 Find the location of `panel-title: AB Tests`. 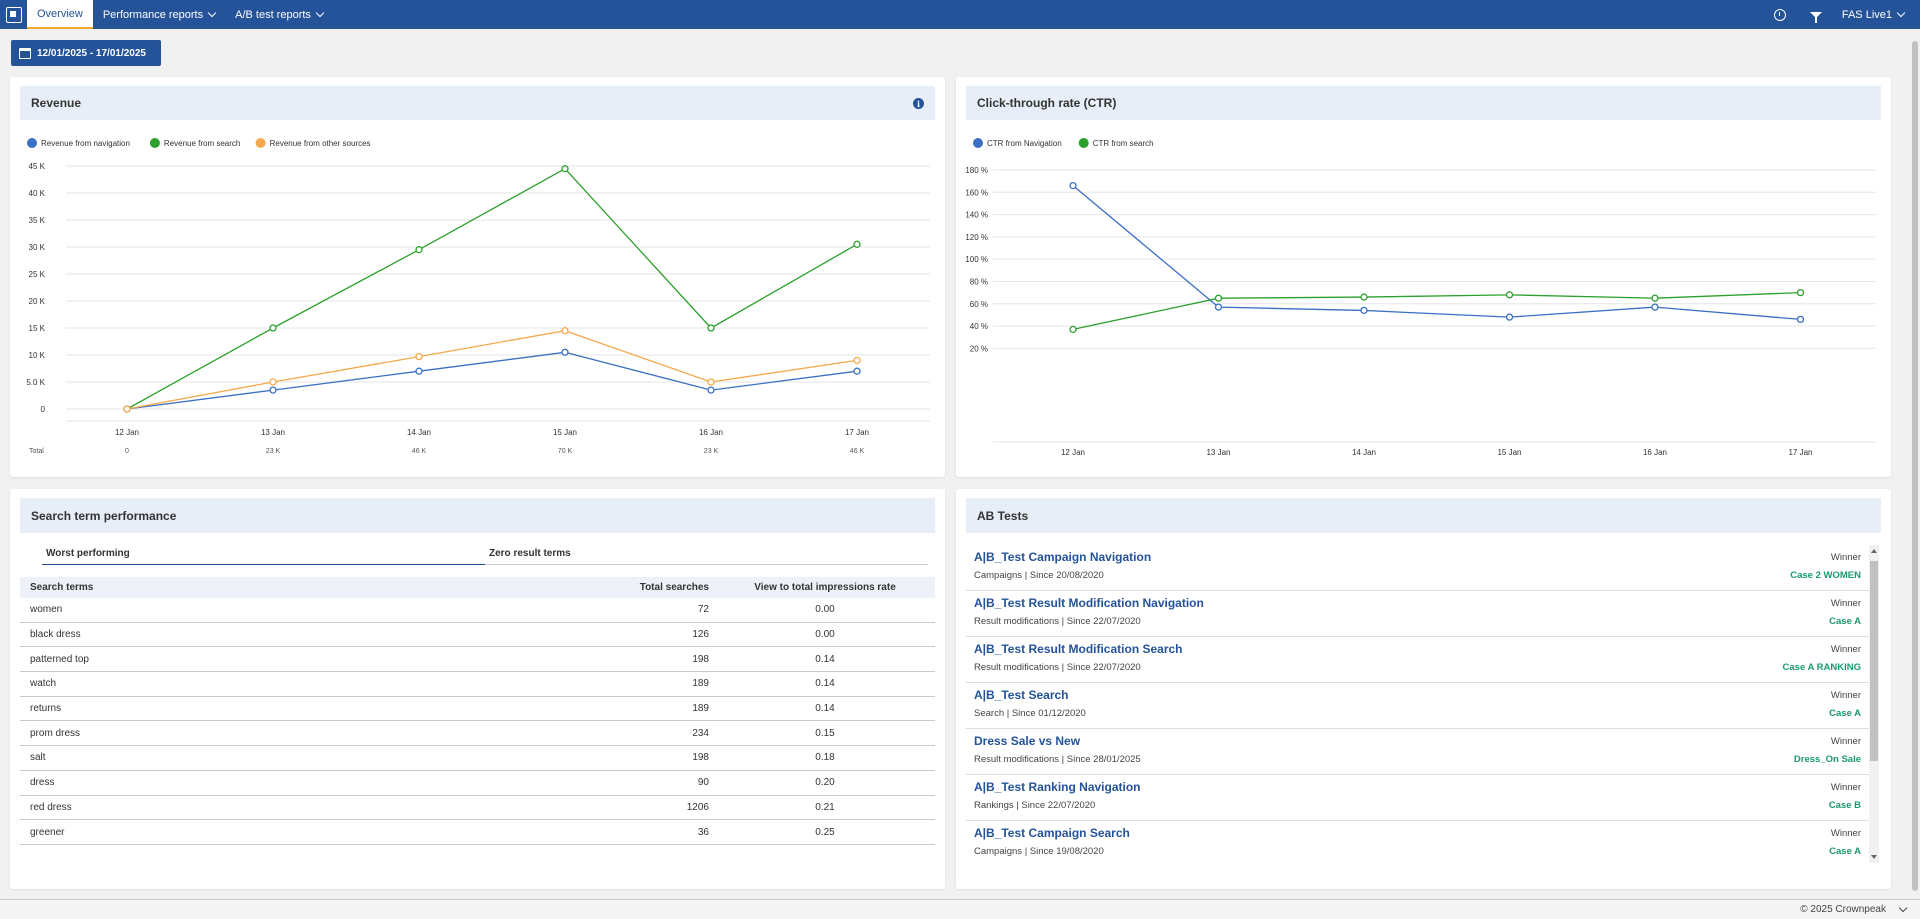

panel-title: AB Tests is located at coordinates (1003, 515).